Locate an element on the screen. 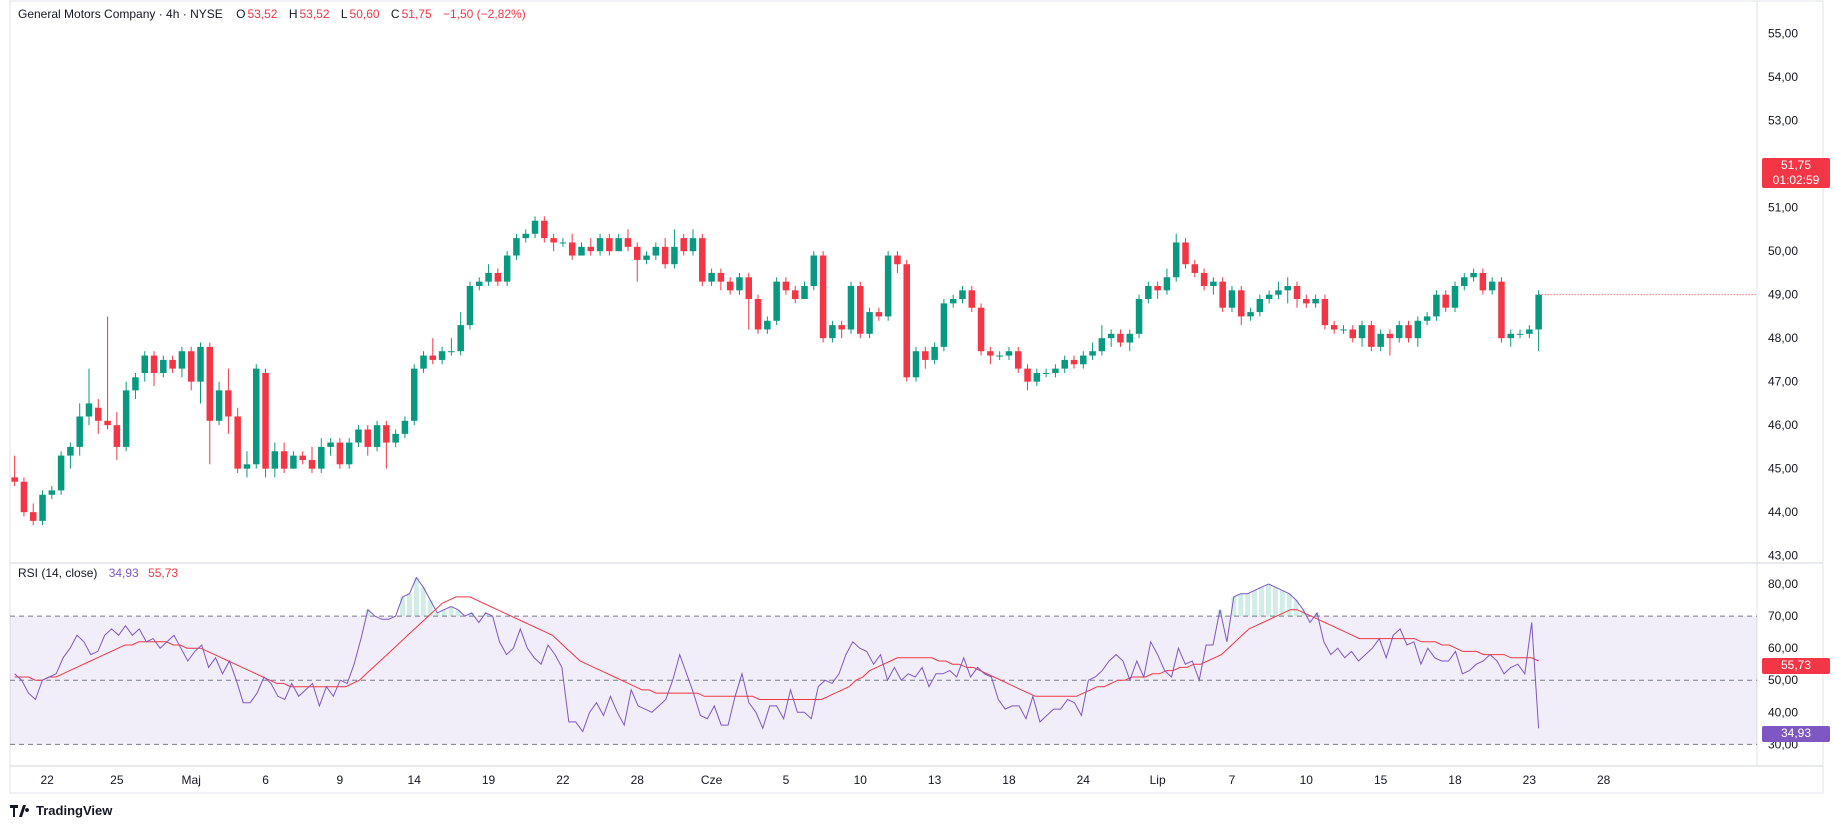 Image resolution: width=1835 pixels, height=830 pixels. rsi-ma-line is located at coordinates (776, 648).